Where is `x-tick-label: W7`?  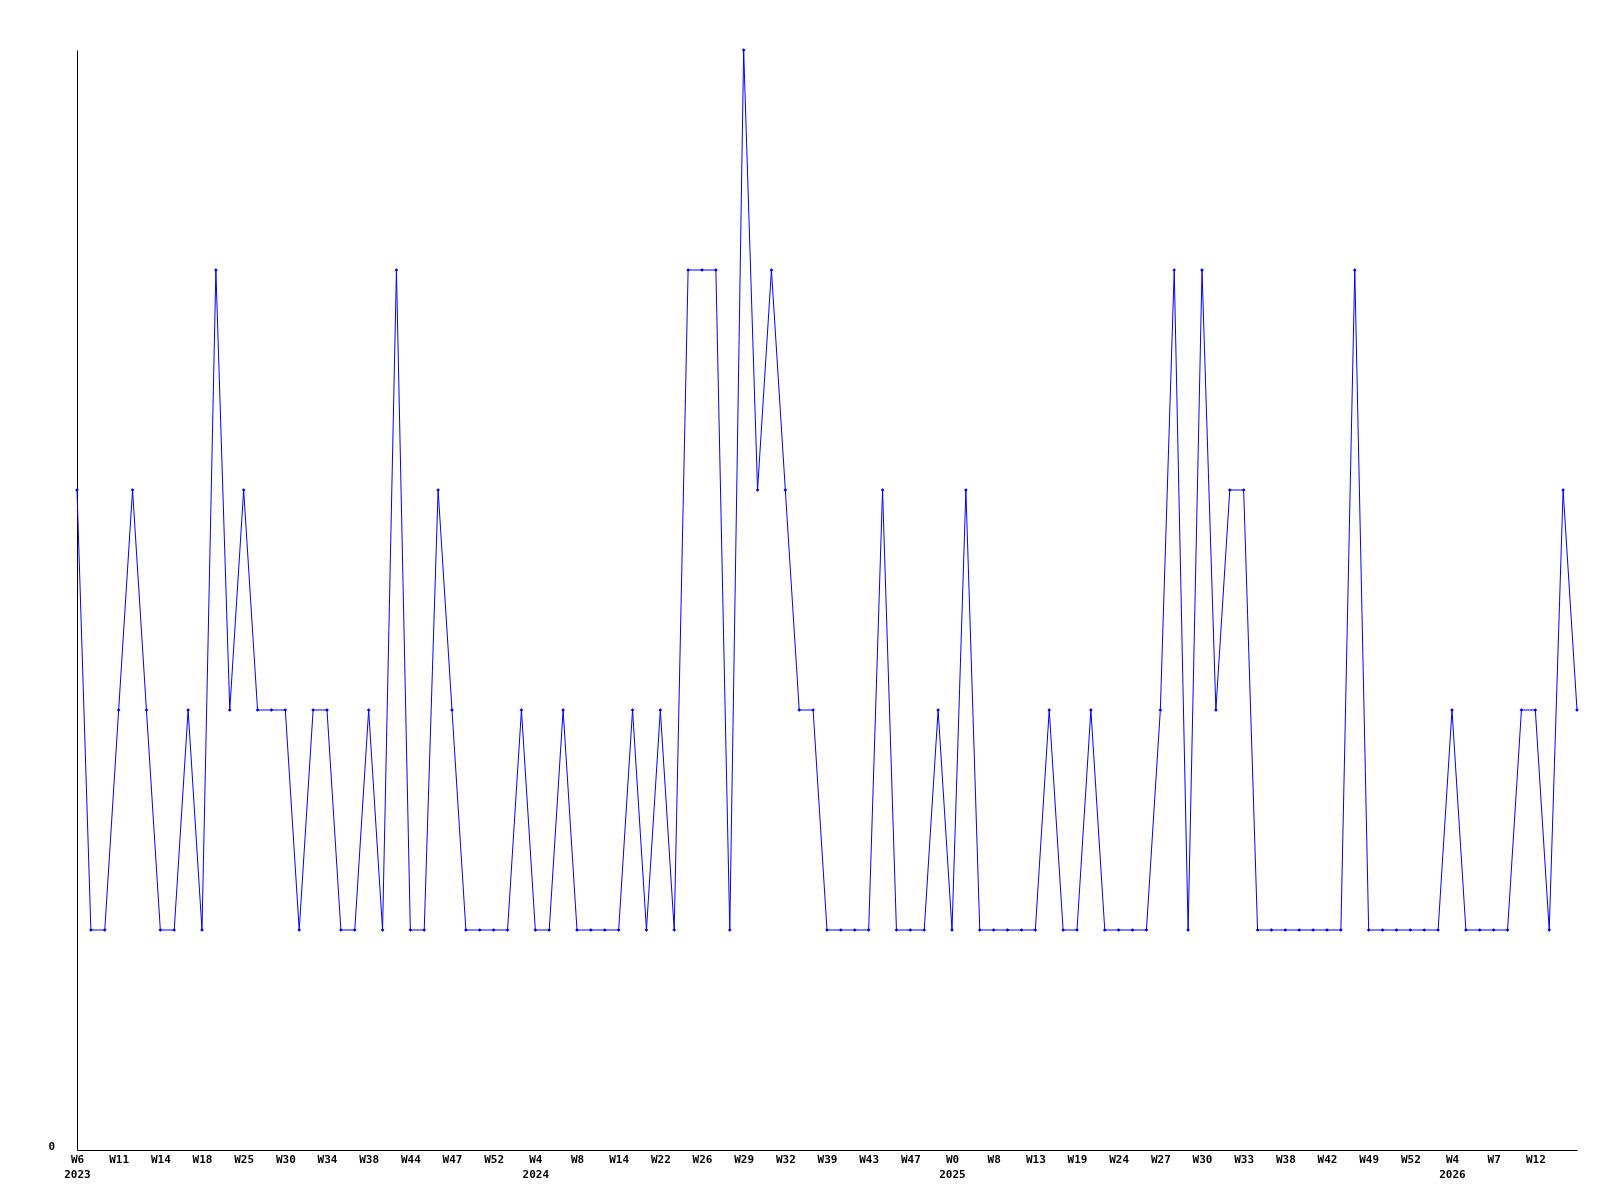
x-tick-label: W7 is located at coordinates (1494, 1159).